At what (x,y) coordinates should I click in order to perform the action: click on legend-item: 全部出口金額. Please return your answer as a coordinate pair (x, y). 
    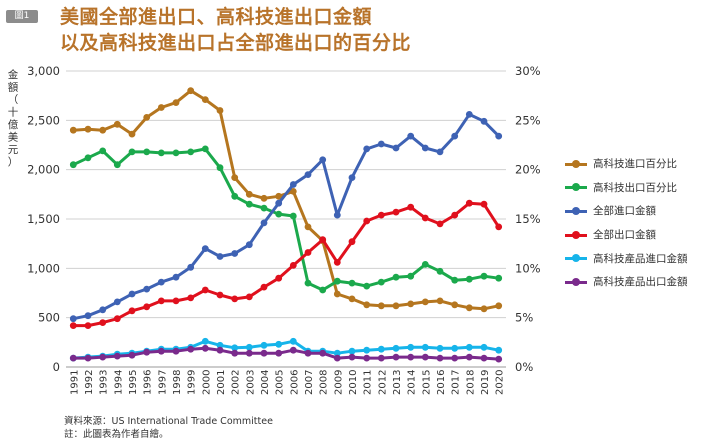
    Looking at the image, I should click on (635, 235).